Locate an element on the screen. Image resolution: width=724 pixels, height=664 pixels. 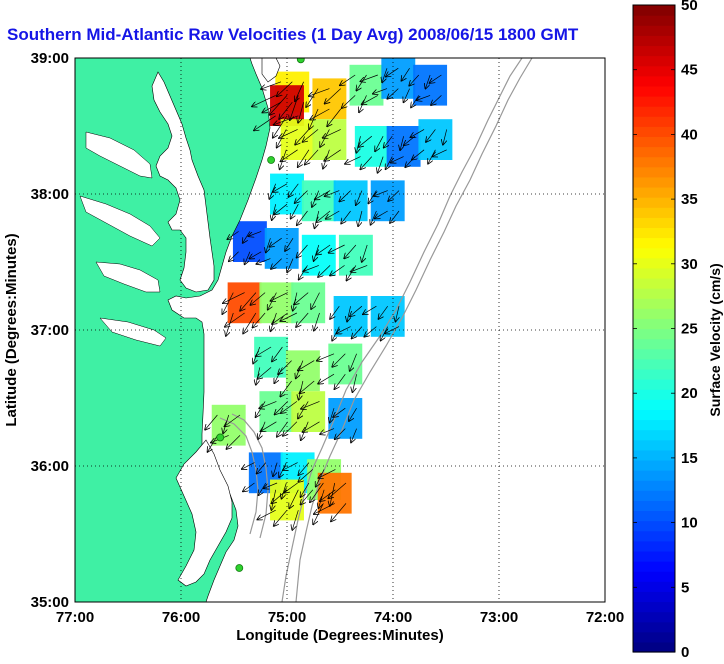
radar-station-marker is located at coordinates (220, 437).